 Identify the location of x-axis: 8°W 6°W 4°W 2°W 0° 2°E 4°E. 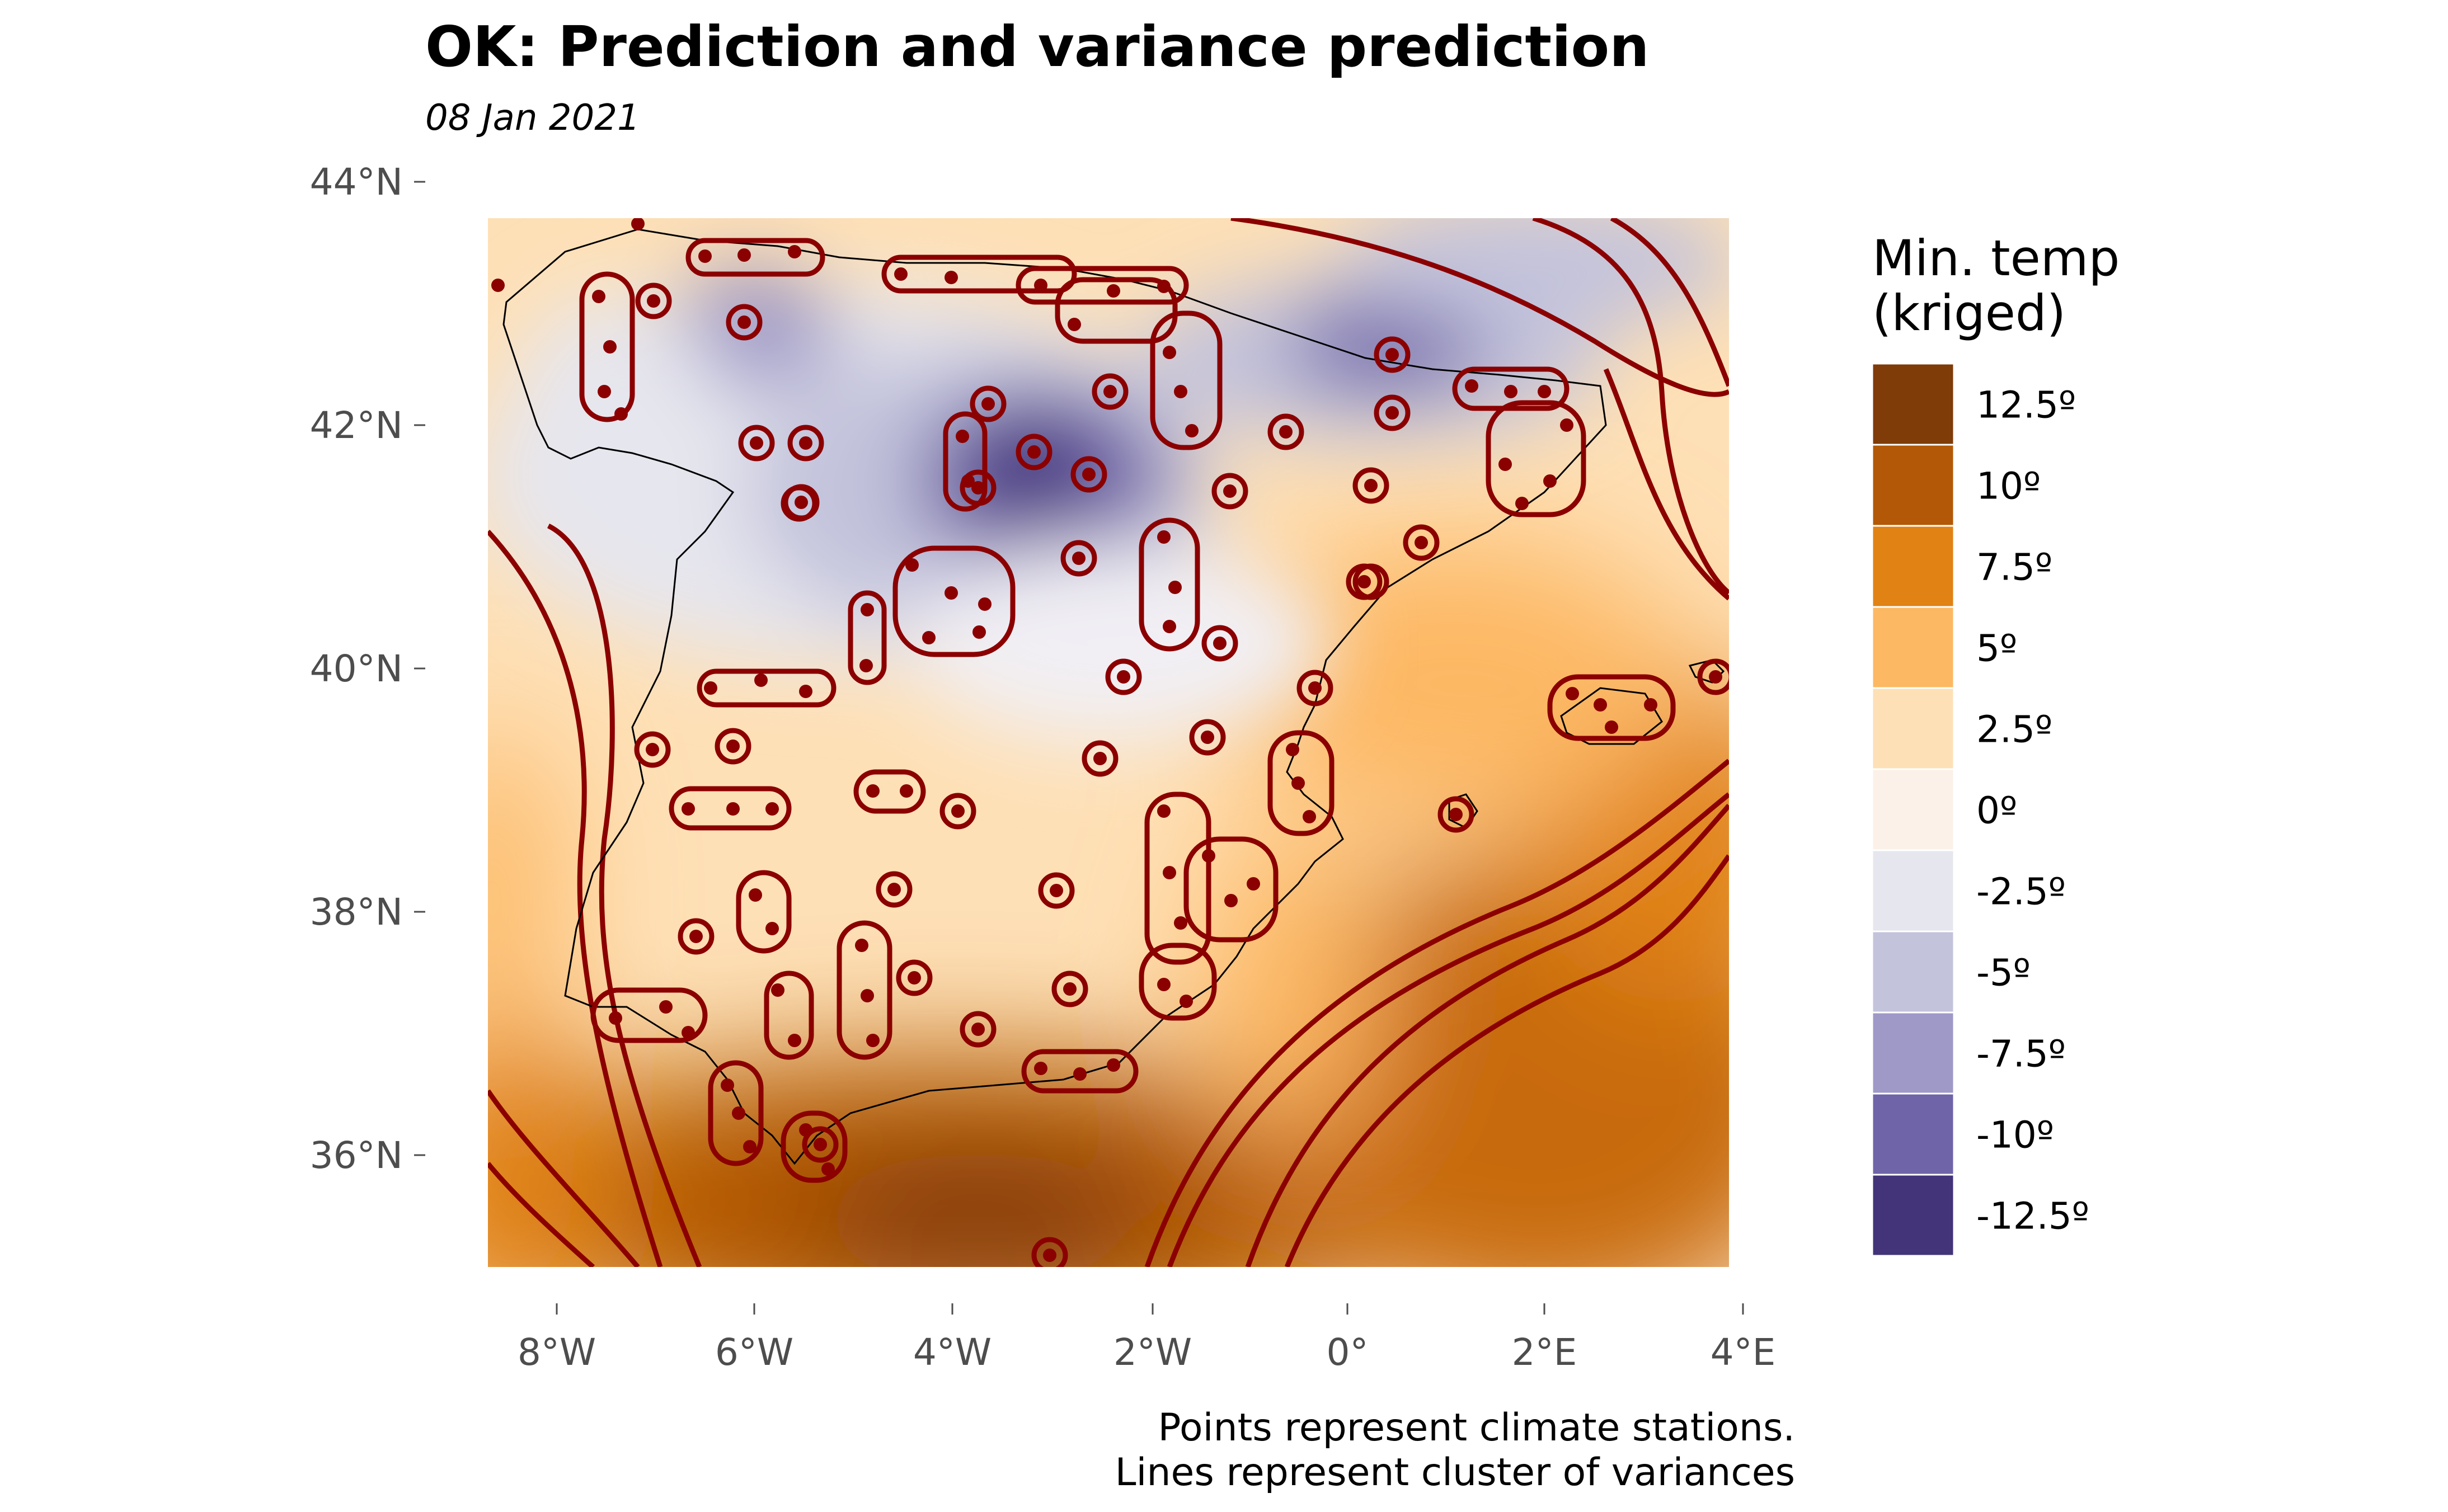
(1146, 1339).